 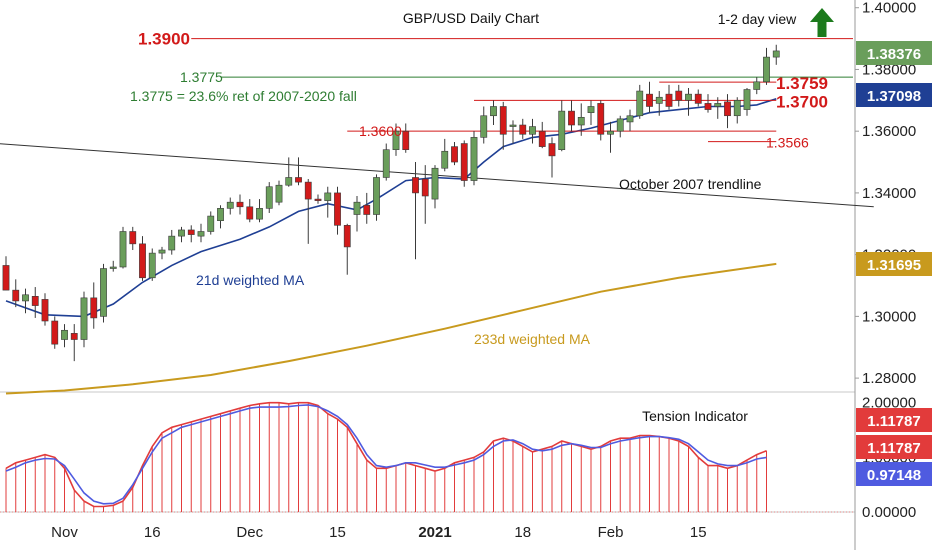 What do you see at coordinates (802, 83) in the screenshot?
I see `level-label: 1.3759` at bounding box center [802, 83].